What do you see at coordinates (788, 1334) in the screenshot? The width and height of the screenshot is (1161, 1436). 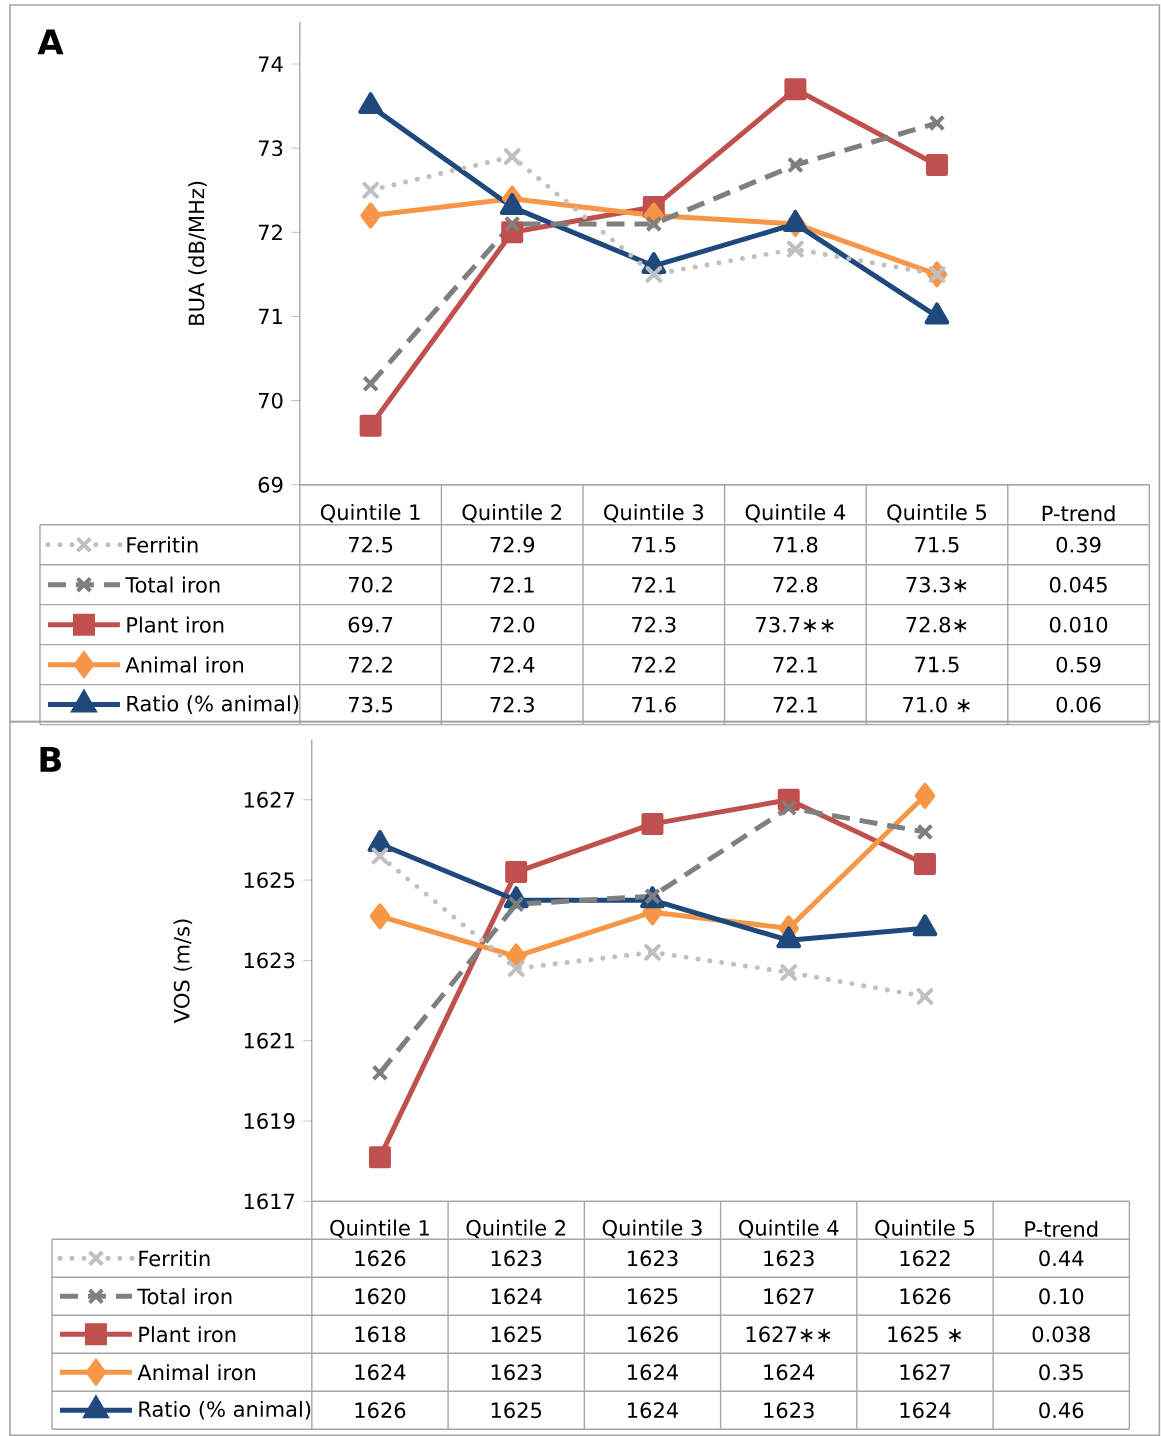 I see `data-label: 1627∗∗` at bounding box center [788, 1334].